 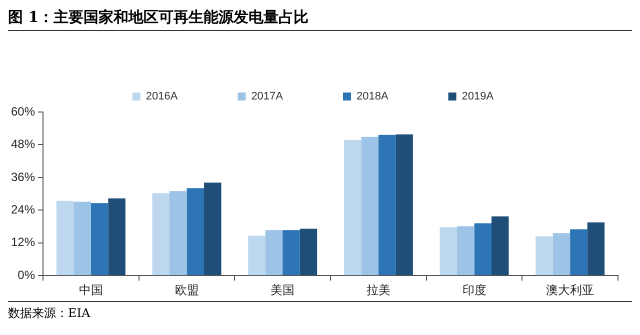 What do you see at coordinates (186, 290) in the screenshot?
I see `x-tick-label: 欧盟` at bounding box center [186, 290].